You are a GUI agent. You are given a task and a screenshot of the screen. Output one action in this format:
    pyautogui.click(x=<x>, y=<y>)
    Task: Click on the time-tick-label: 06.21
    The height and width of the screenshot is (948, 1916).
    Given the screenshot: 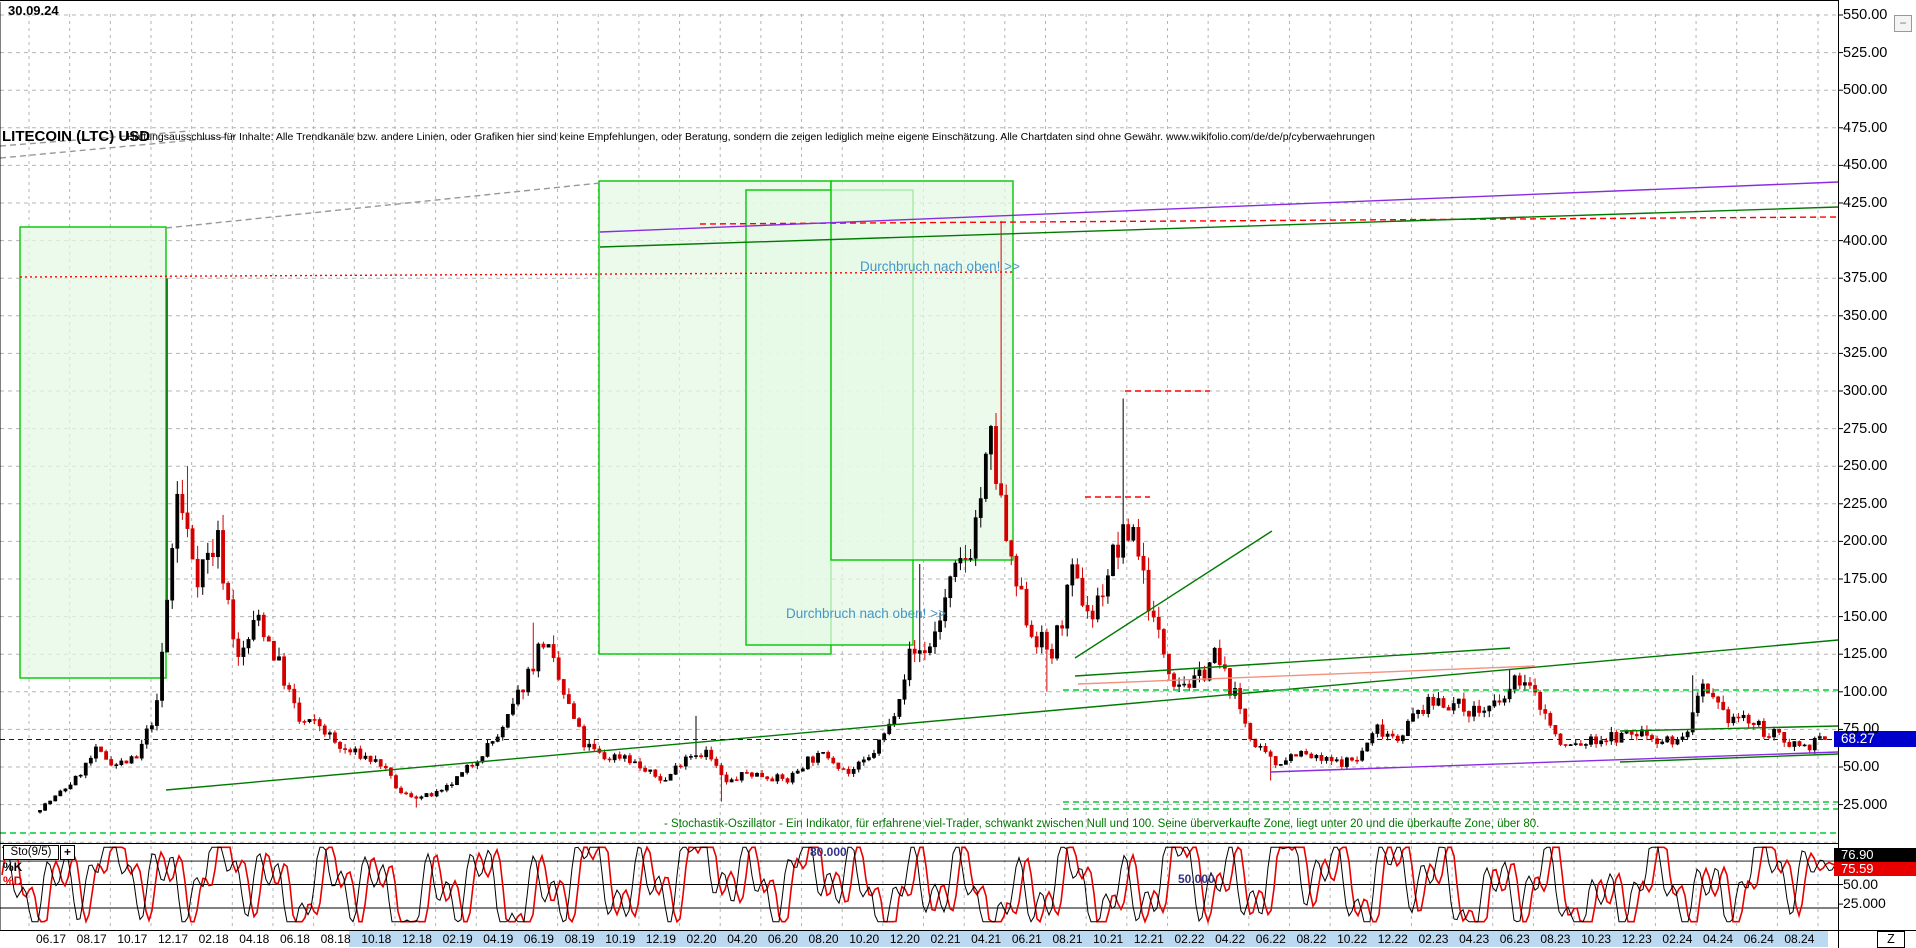 What is the action you would take?
    pyautogui.click(x=1026, y=939)
    